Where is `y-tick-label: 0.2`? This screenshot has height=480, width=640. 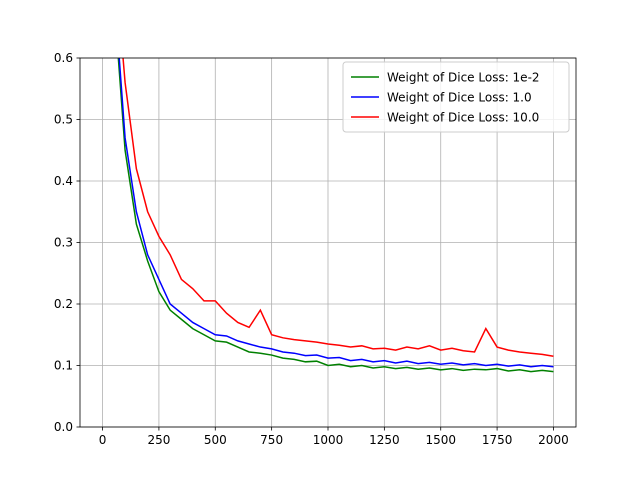 y-tick-label: 0.2 is located at coordinates (63, 304).